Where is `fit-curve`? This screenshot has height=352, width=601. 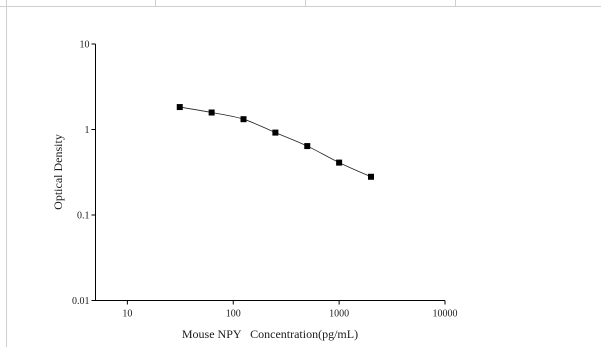
fit-curve is located at coordinates (275, 142).